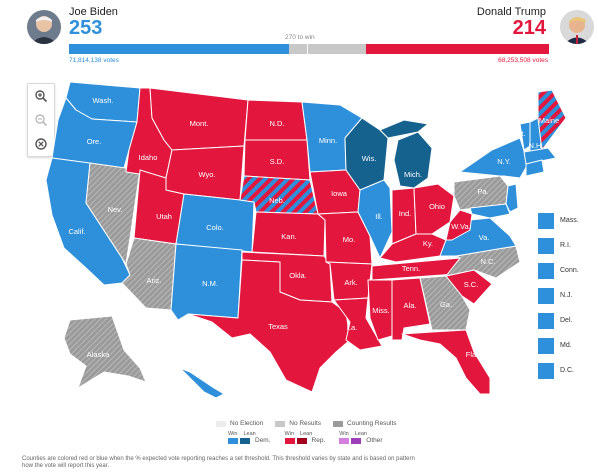  What do you see at coordinates (478, 237) in the screenshot?
I see `state-virginia` at bounding box center [478, 237].